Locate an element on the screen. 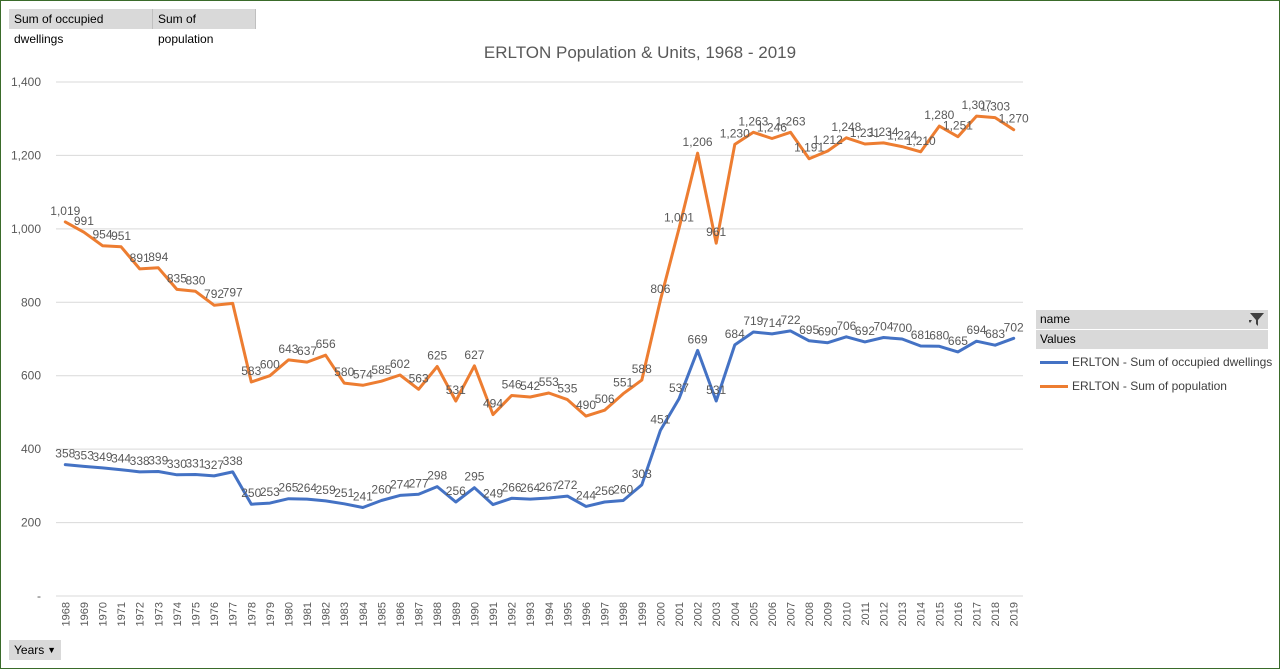 This screenshot has width=1280, height=669. data-label: 1,234 is located at coordinates (884, 132).